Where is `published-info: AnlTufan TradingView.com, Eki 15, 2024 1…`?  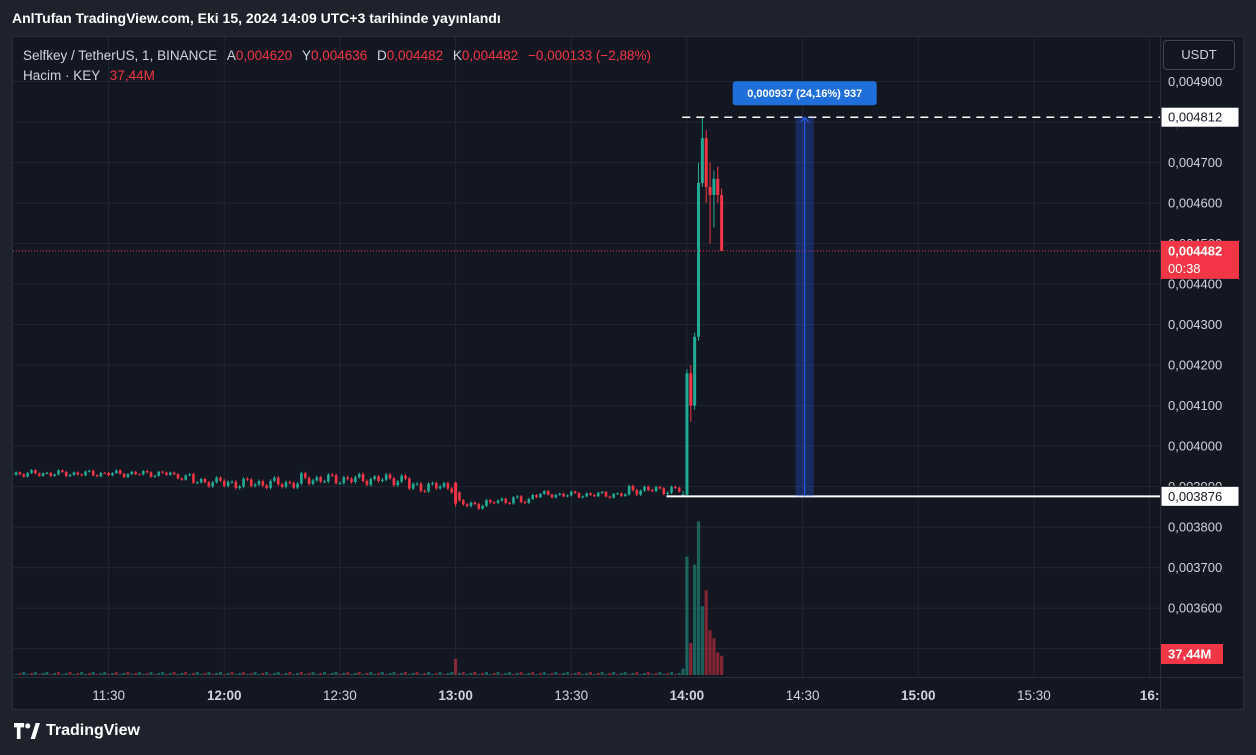 published-info: AnlTufan TradingView.com, Eki 15, 2024 1… is located at coordinates (256, 18).